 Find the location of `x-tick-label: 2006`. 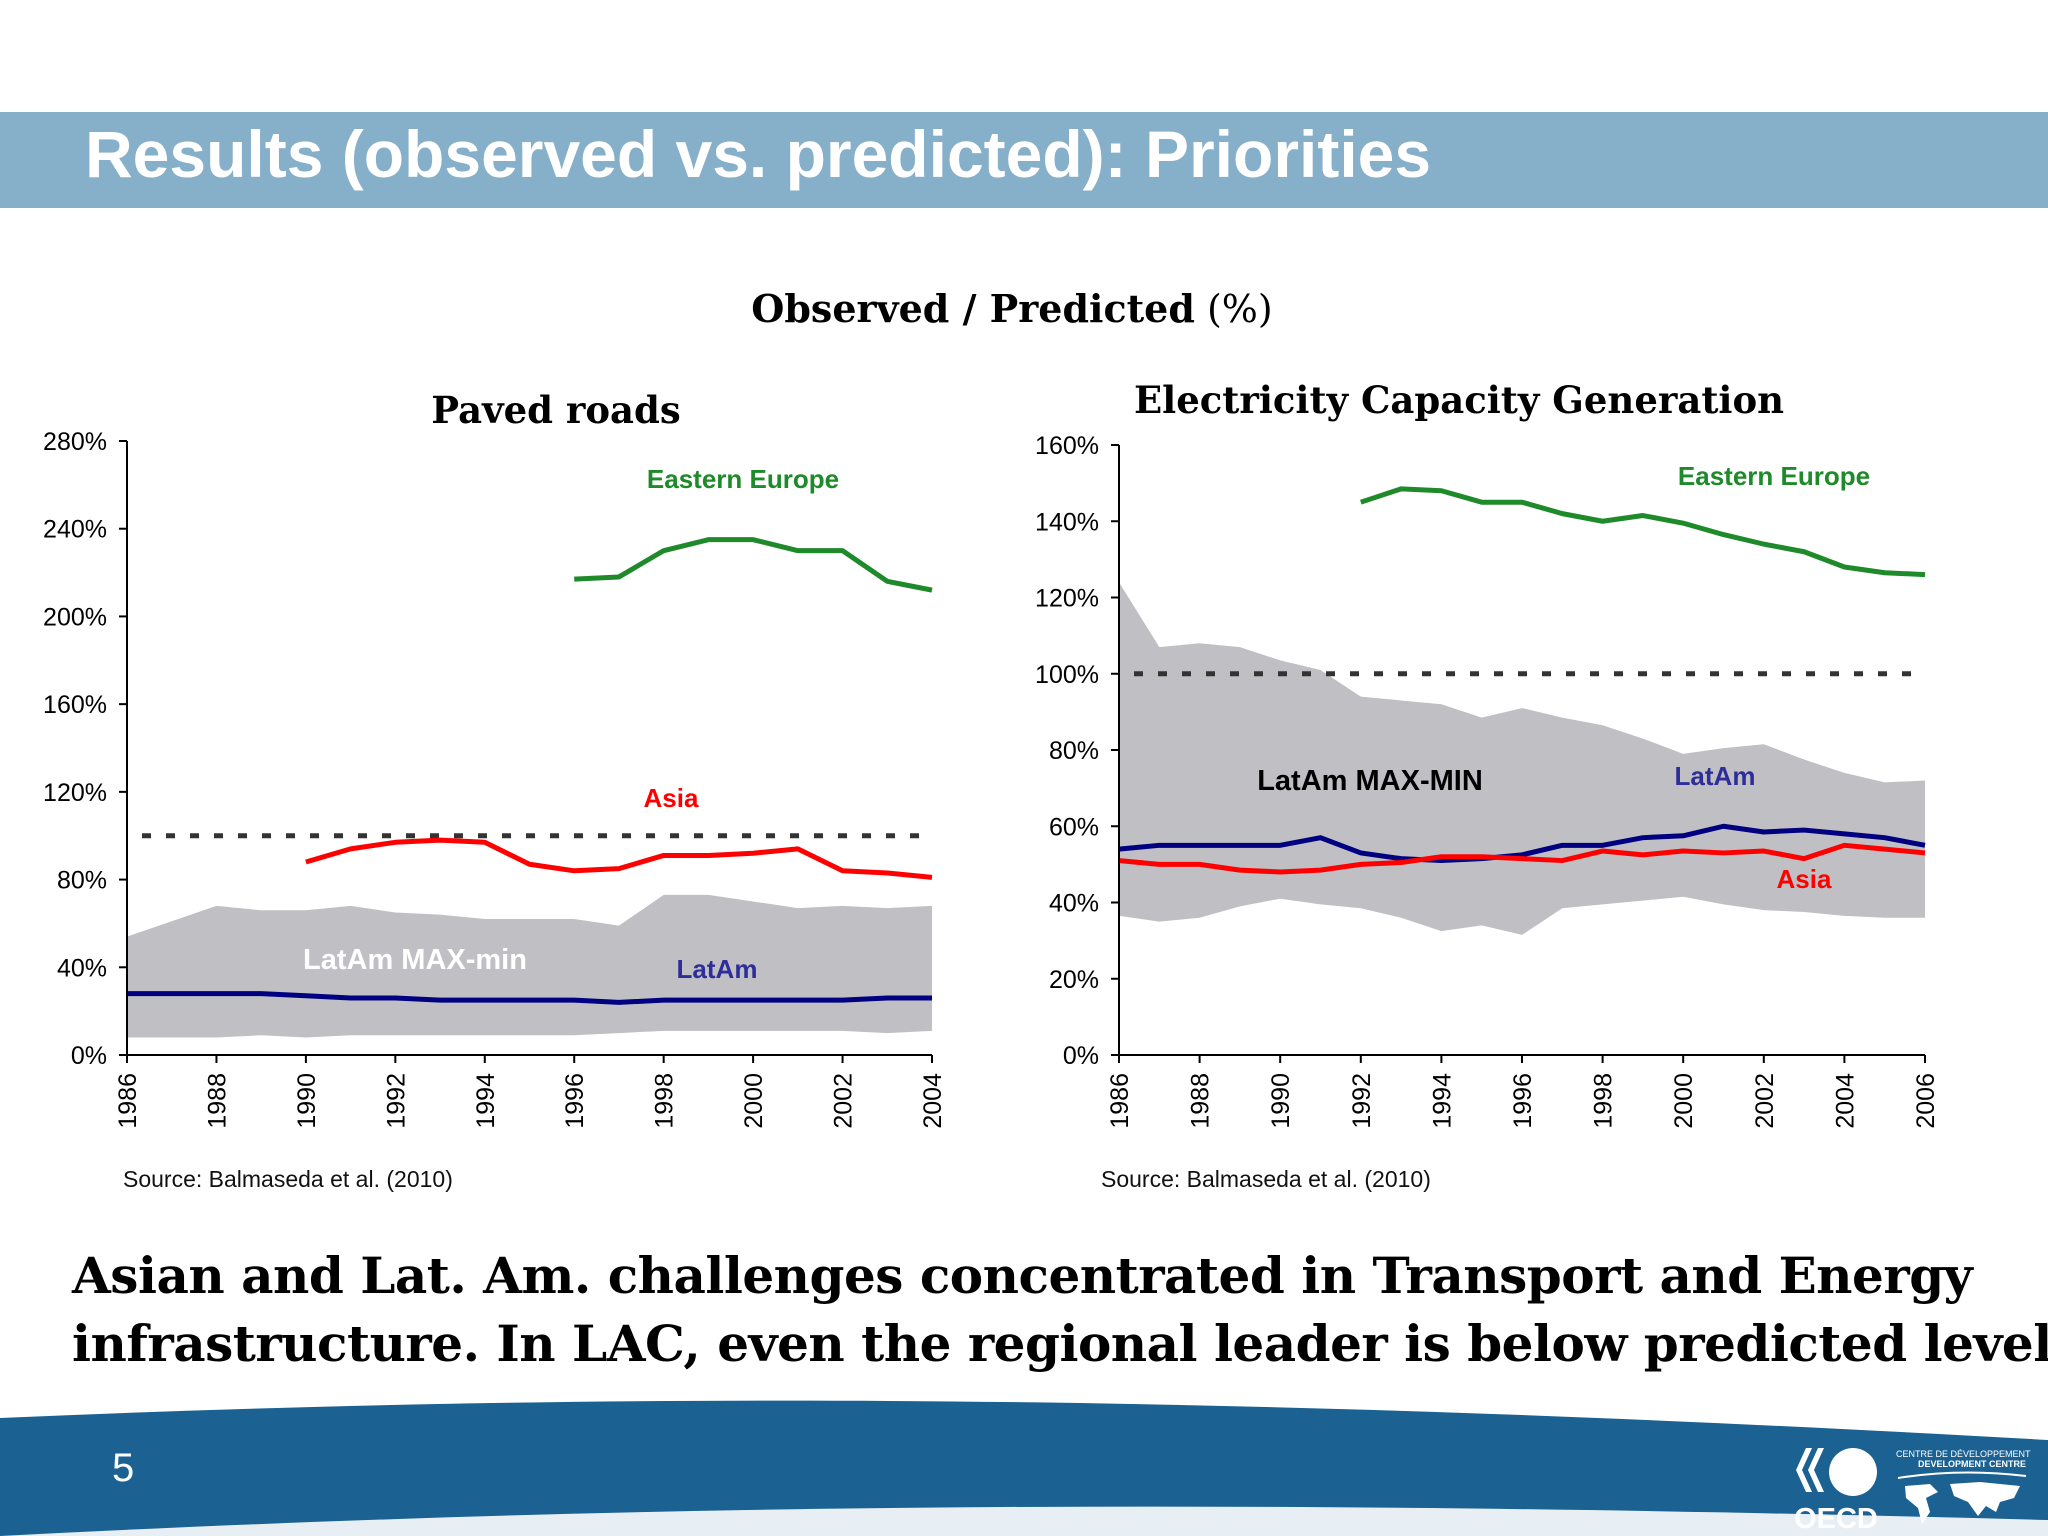

x-tick-label: 2006 is located at coordinates (1926, 1101).